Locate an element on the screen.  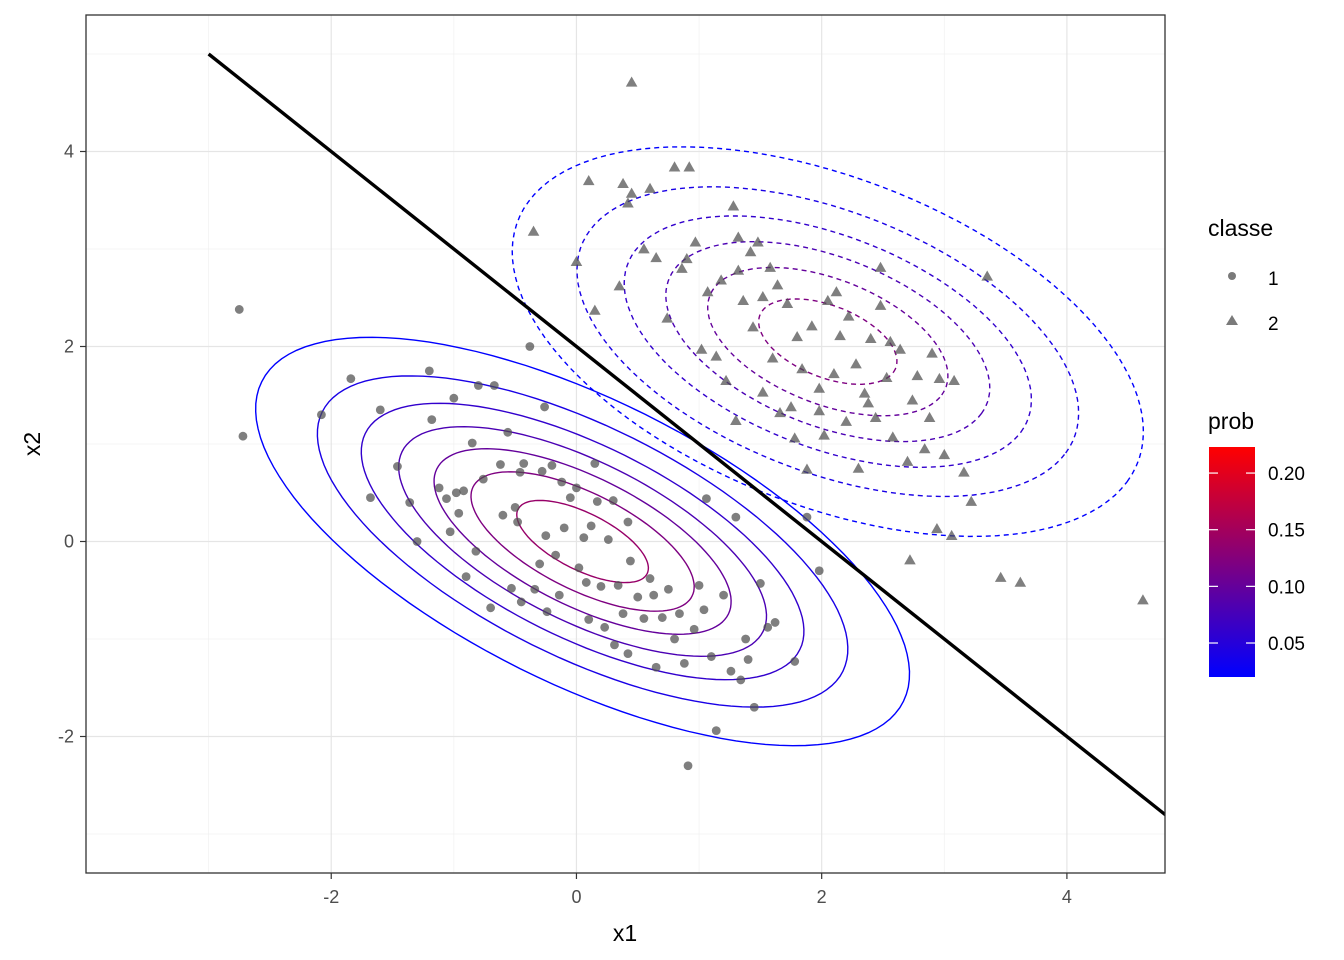
x-tick-label: 4 is located at coordinates (1067, 897).